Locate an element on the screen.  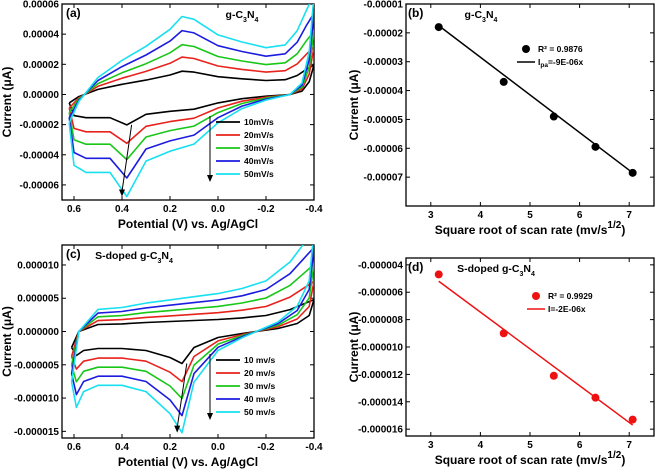
y-tick-label: -0.00005 is located at coordinates (384, 120).